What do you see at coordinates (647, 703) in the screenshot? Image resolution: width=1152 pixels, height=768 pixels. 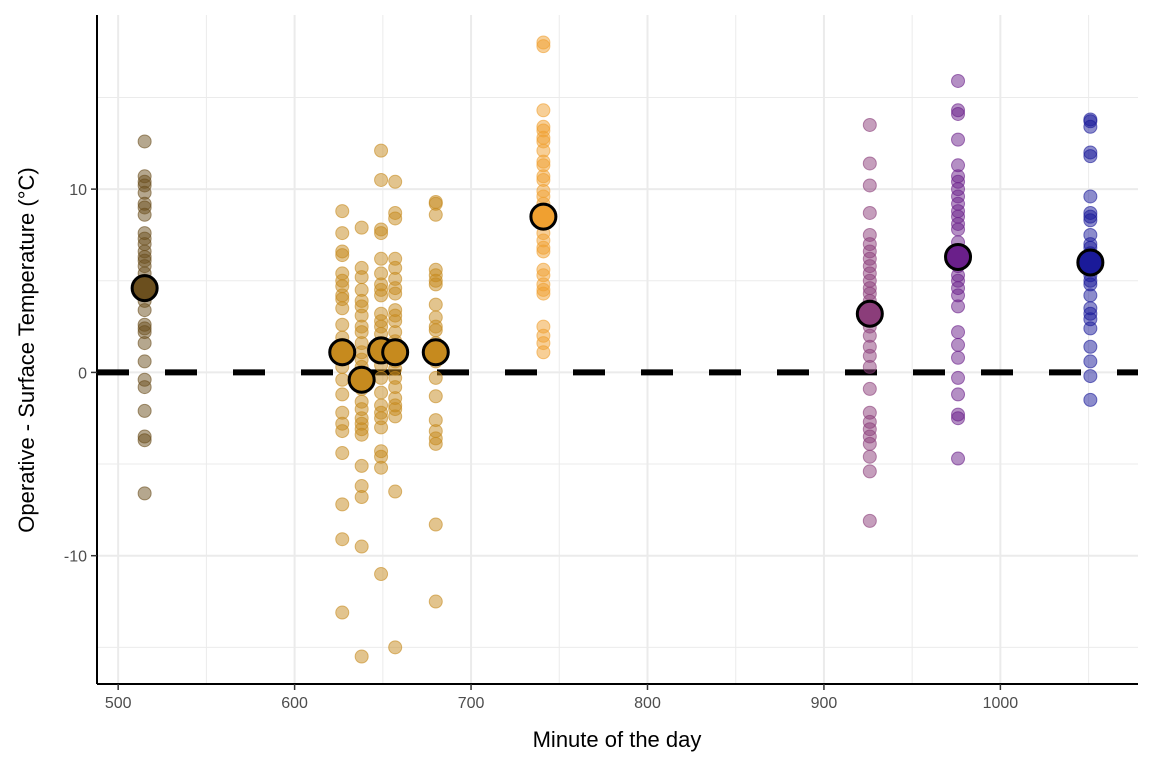 I see `x-tick-label: 800` at bounding box center [647, 703].